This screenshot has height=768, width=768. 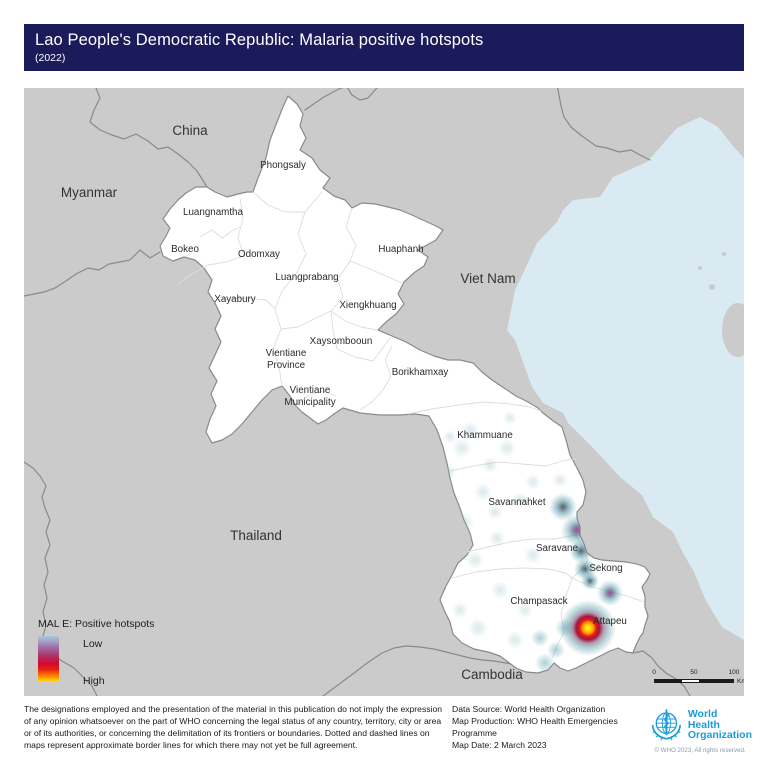 I want to click on legend-high-label: High, so click(x=94, y=681).